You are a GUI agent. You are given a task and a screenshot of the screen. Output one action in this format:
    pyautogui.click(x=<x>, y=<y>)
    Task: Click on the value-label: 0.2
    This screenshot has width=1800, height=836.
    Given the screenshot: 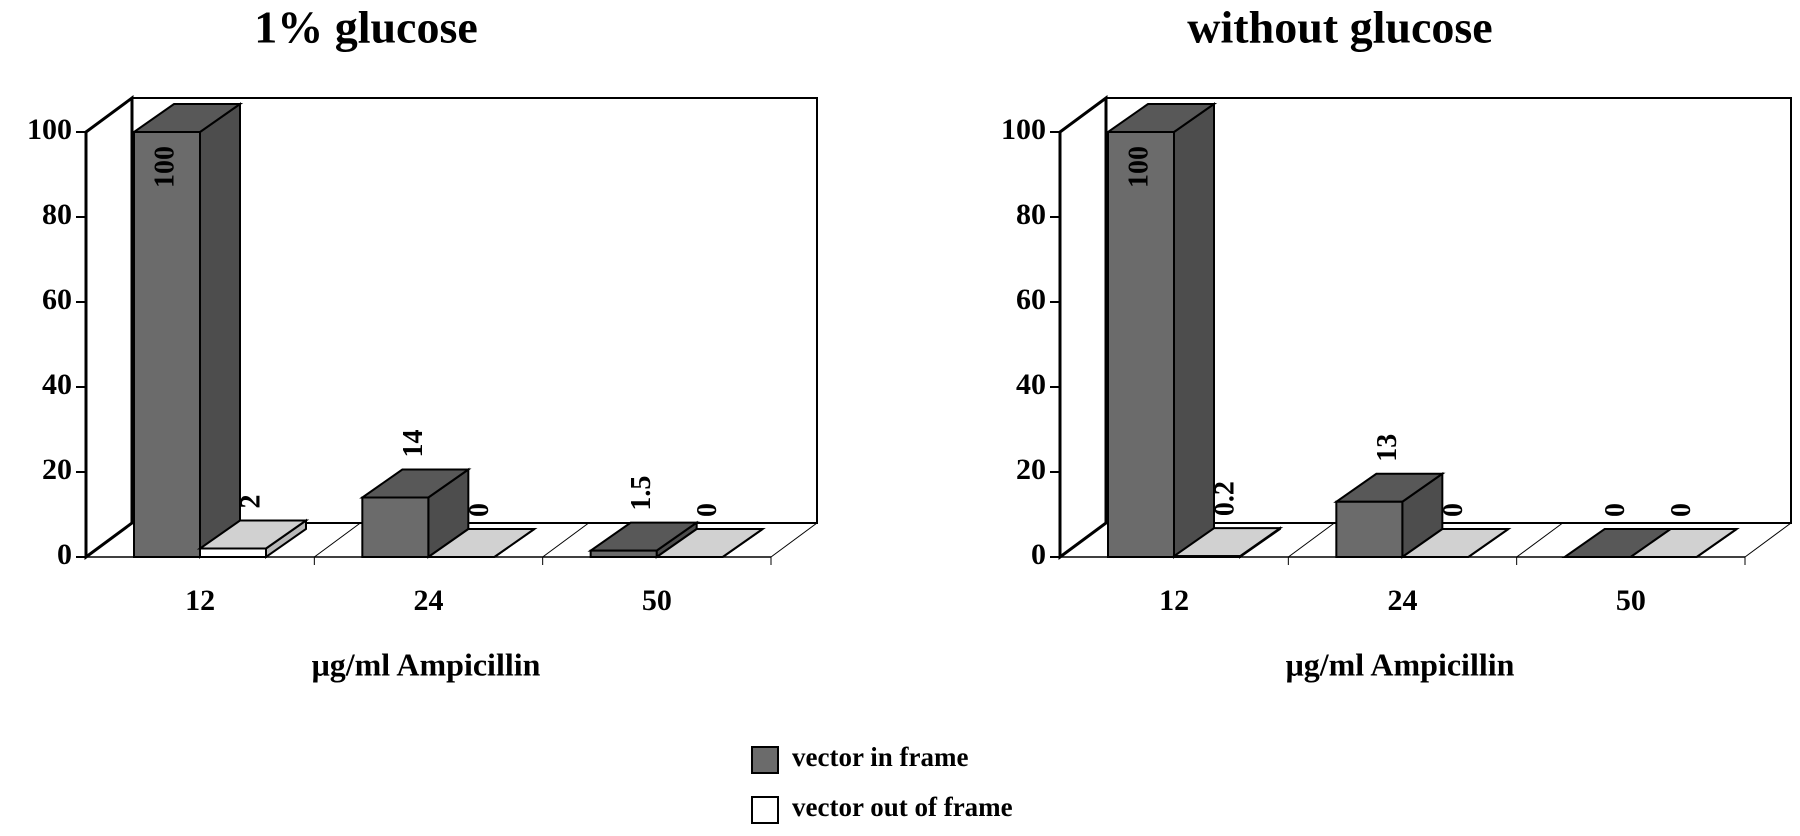 What is the action you would take?
    pyautogui.click(x=1224, y=498)
    